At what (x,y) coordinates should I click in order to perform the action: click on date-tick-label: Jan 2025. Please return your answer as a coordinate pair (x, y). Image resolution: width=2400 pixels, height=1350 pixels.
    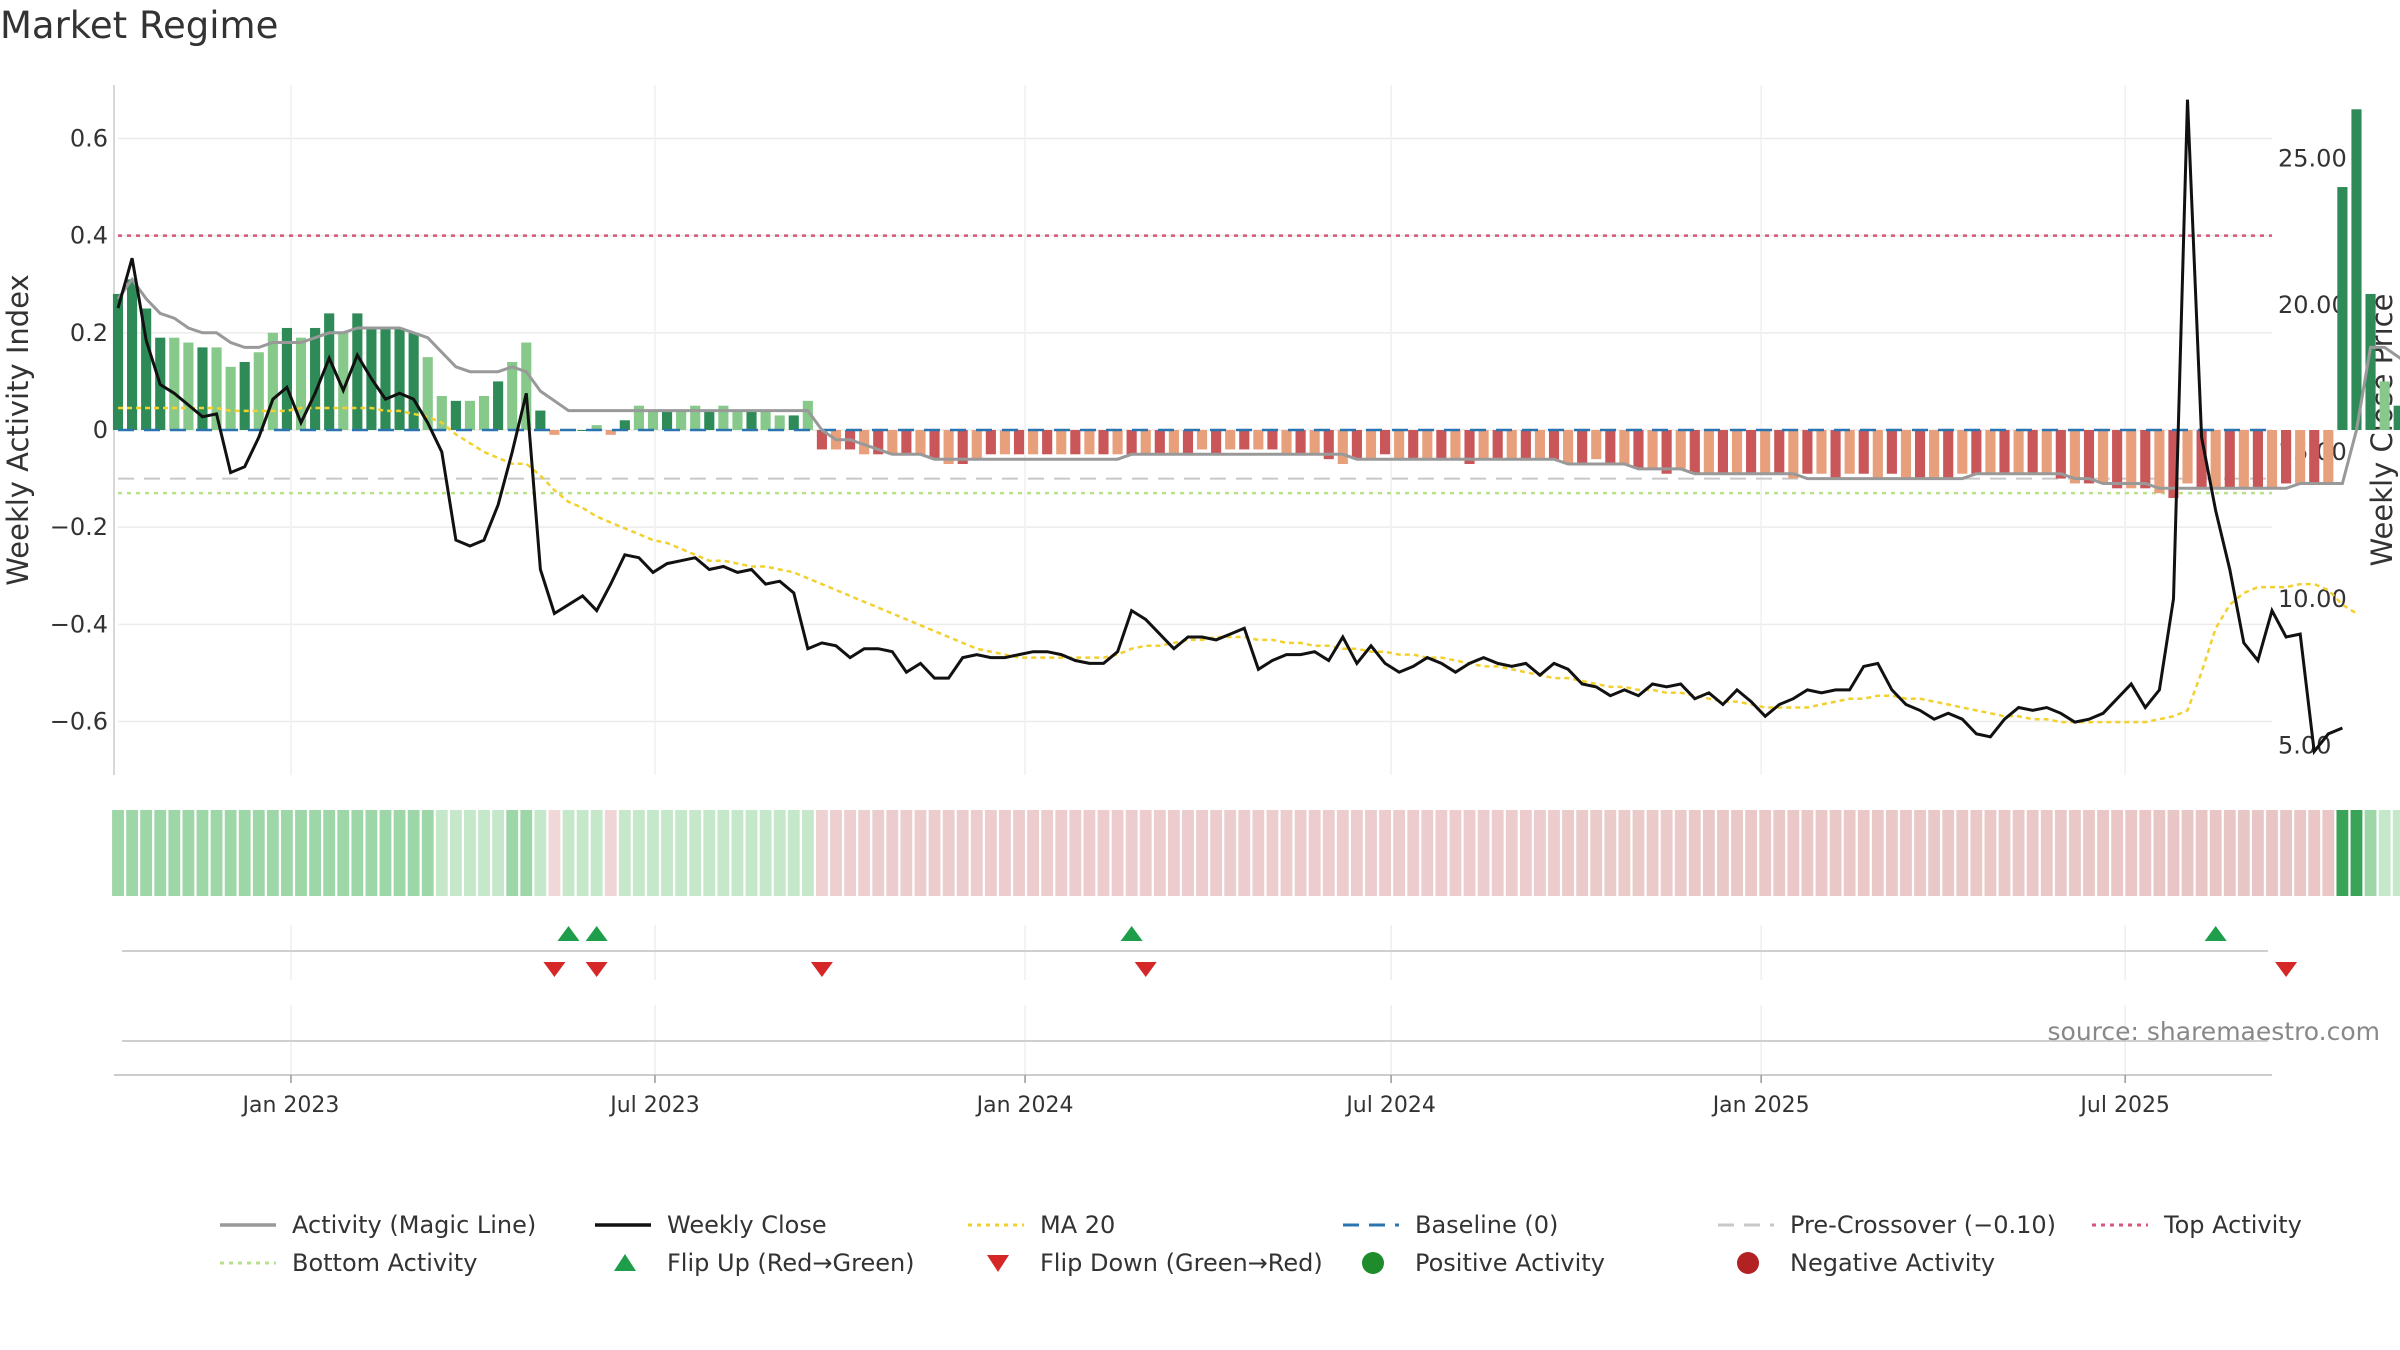
    Looking at the image, I should click on (1760, 1105).